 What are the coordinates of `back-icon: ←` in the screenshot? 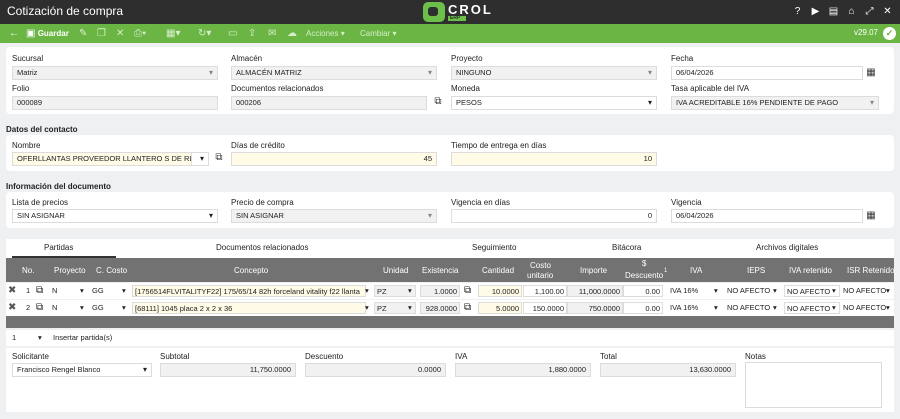 It's located at (14, 33).